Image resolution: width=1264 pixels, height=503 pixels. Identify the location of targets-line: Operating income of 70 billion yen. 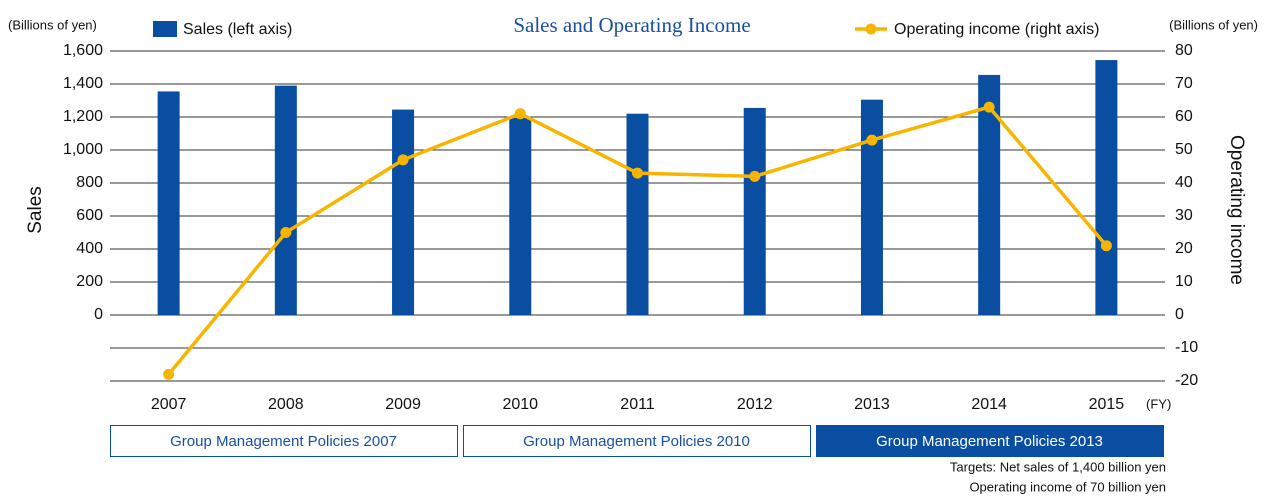
(1067, 486).